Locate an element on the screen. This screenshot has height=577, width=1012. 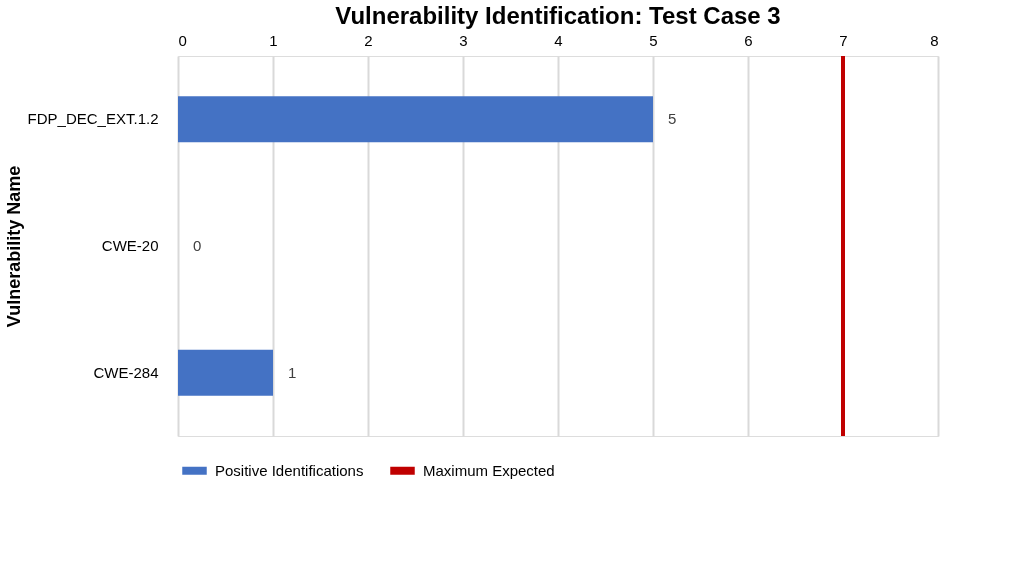
x-tick-label: 2 is located at coordinates (368, 40).